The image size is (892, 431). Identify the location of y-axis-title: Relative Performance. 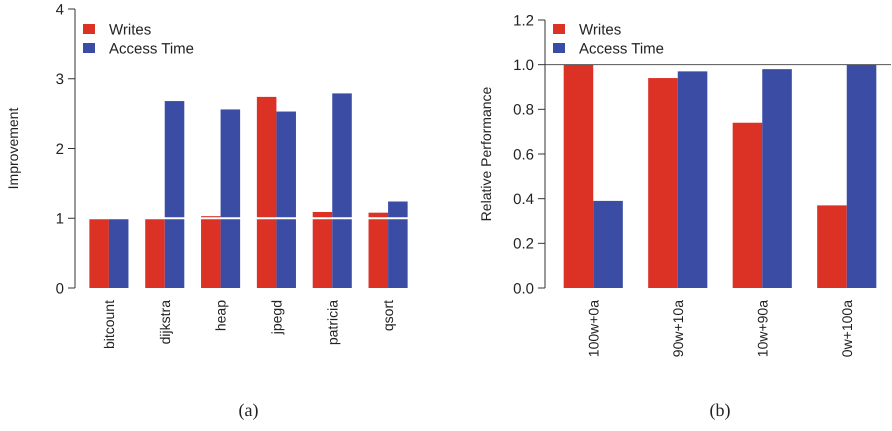
(486, 154).